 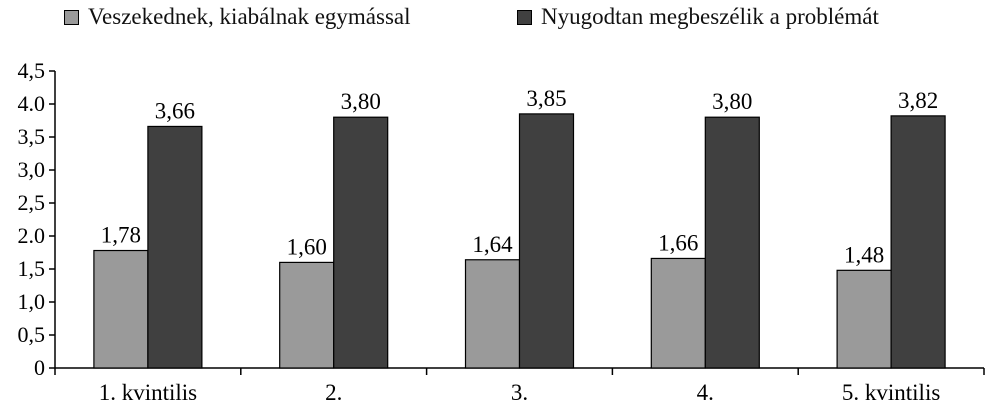 I want to click on x-category-label: 1. kvintilis, so click(x=148, y=392).